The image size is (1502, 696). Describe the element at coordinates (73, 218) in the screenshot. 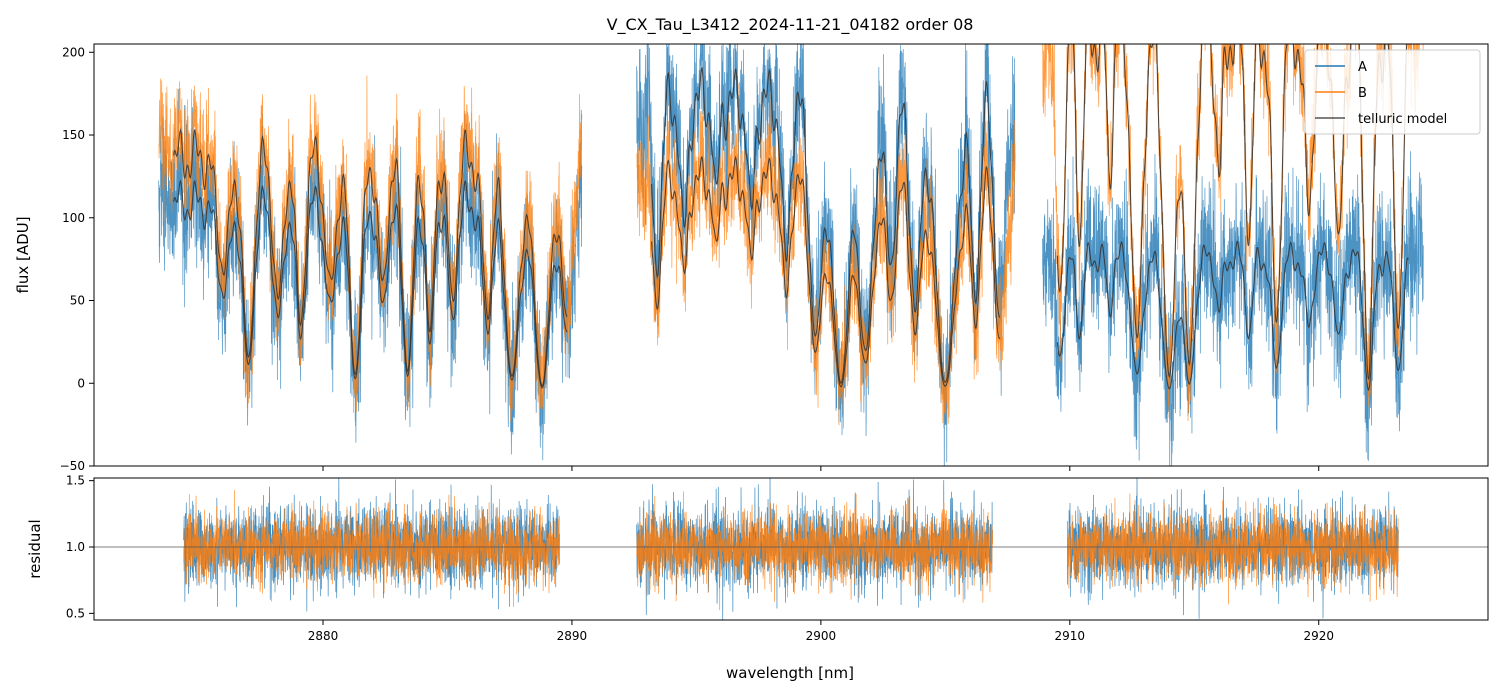

I see `top-ytick-label-3: 100` at that location.